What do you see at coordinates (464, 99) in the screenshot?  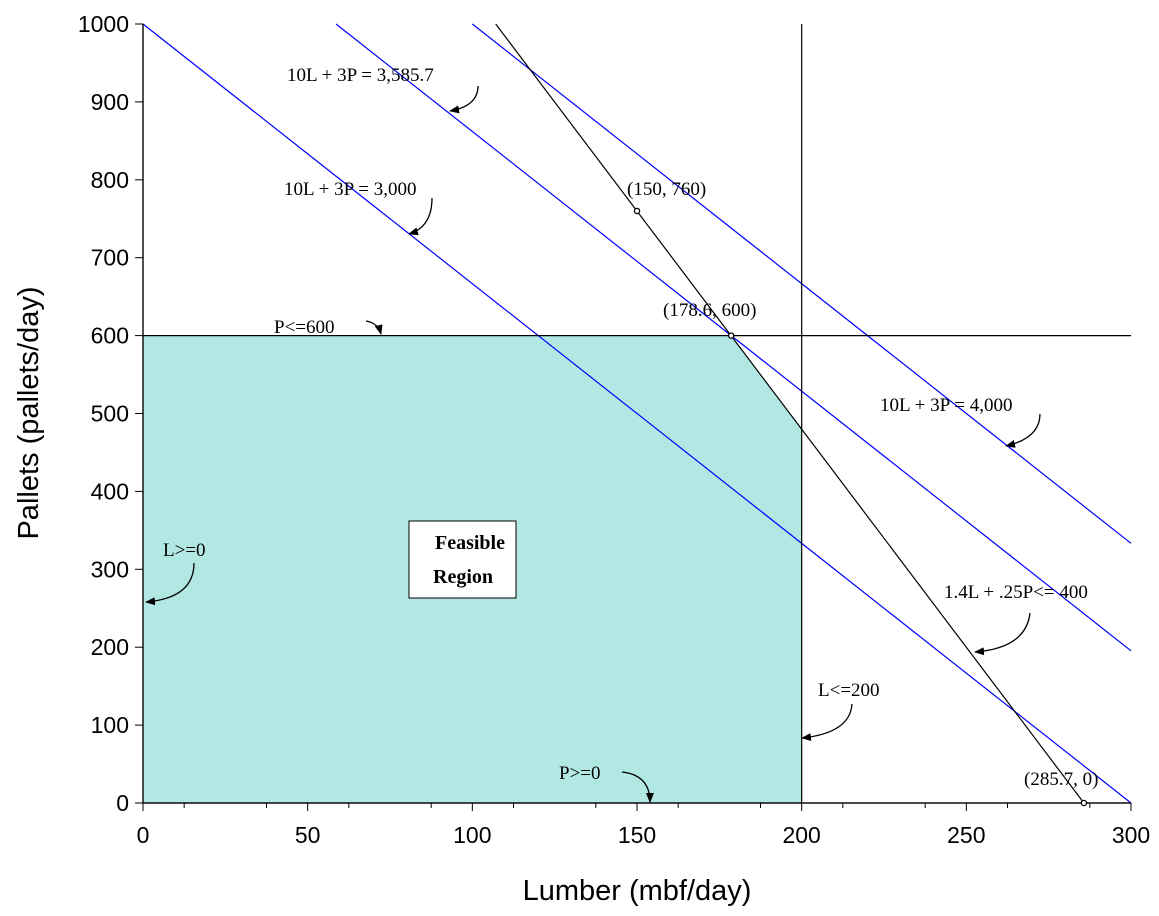 I see `objective-label-3585-arrow` at bounding box center [464, 99].